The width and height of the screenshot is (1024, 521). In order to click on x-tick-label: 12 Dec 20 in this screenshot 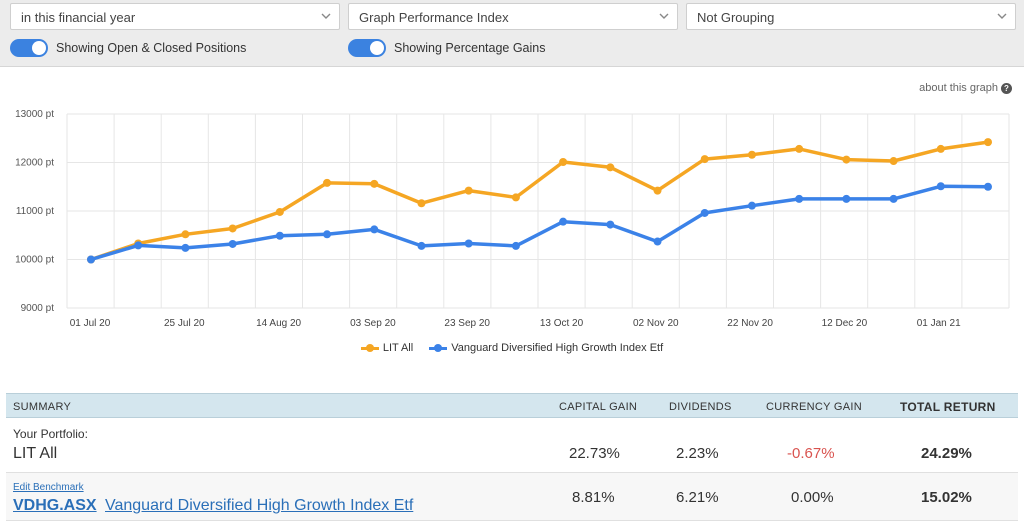, I will do `click(845, 323)`.